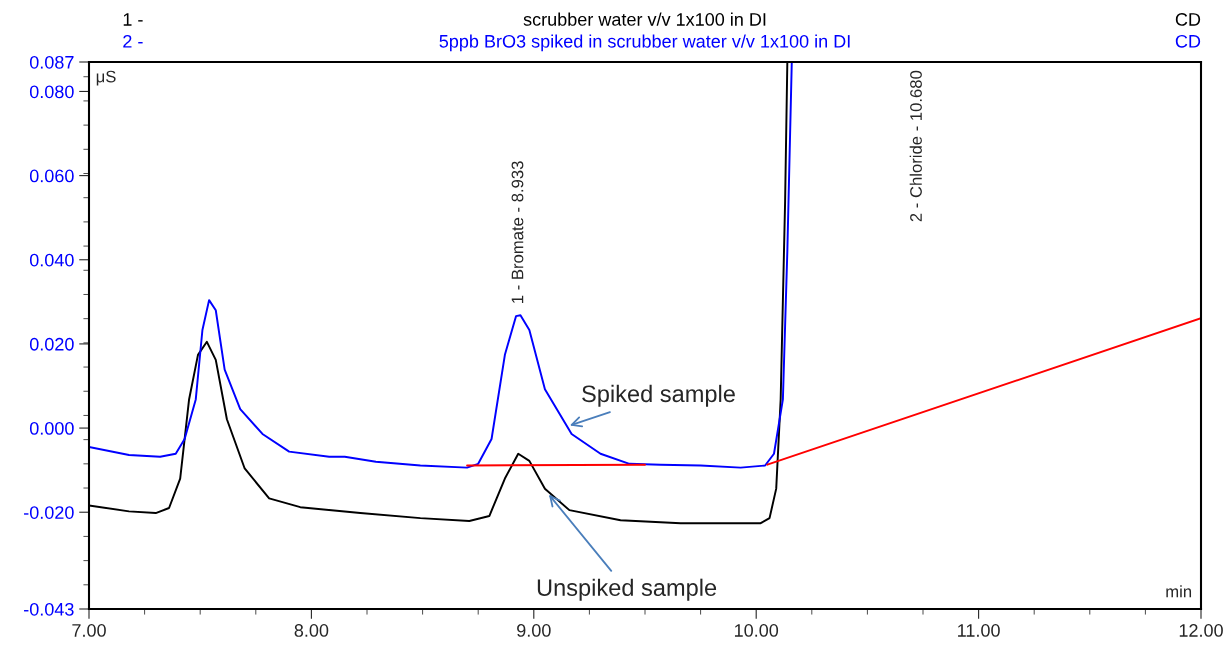 Image resolution: width=1230 pixels, height=645 pixels. I want to click on y-tick-label: -0.043, so click(49, 609).